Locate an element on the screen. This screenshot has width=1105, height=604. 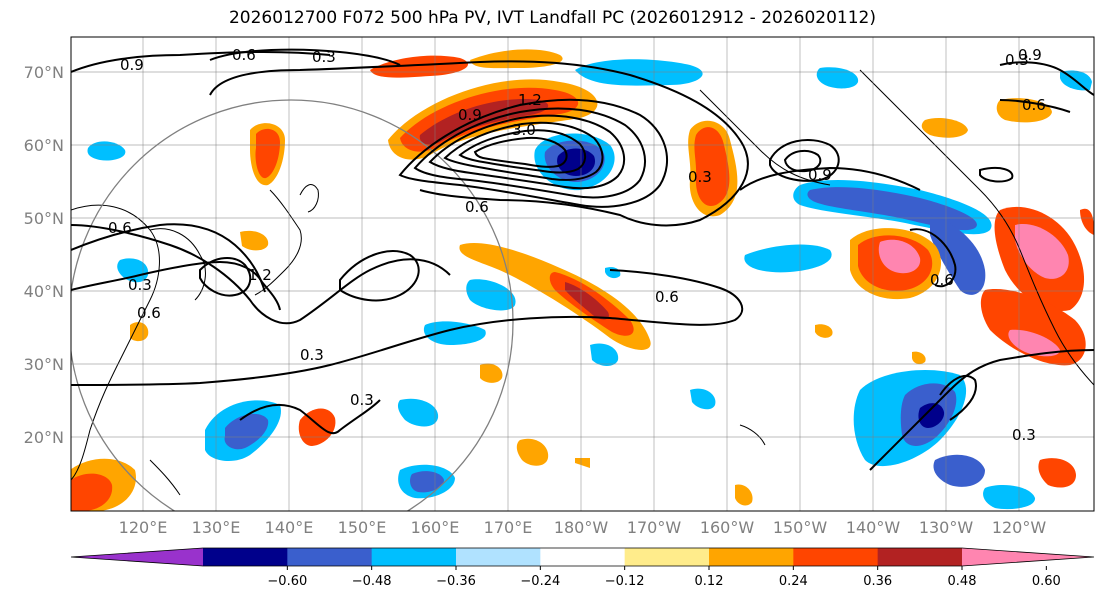
colorbar-tick-label: −0.48 is located at coordinates (372, 581).